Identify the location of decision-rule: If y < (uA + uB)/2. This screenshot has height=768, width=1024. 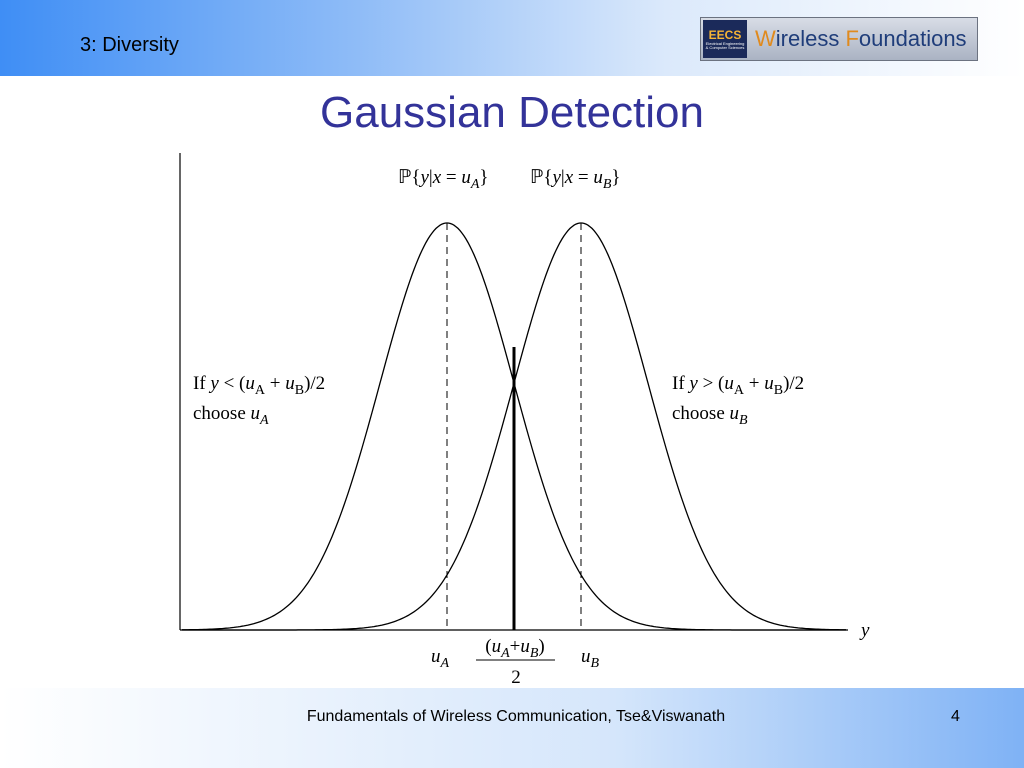
(259, 385).